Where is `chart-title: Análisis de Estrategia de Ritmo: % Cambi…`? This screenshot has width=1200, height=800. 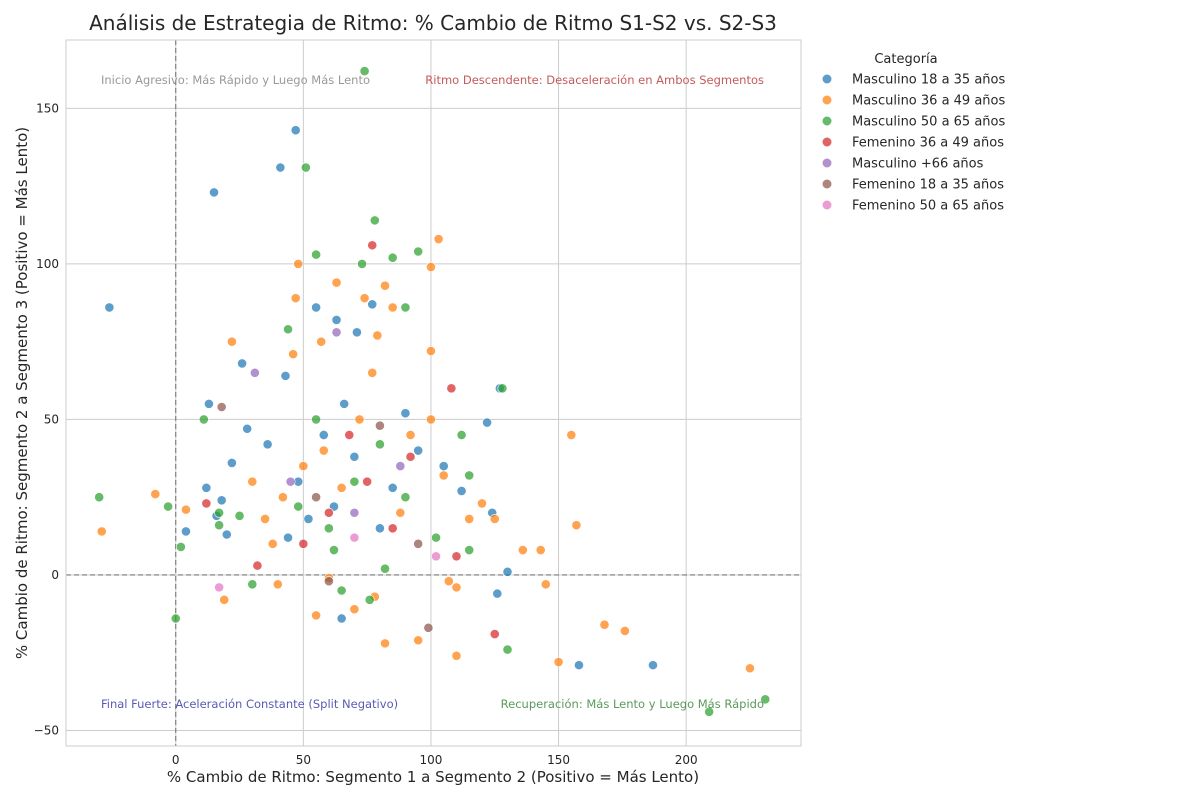
chart-title: Análisis de Estrategia de Ritmo: % Cambi… is located at coordinates (433, 23).